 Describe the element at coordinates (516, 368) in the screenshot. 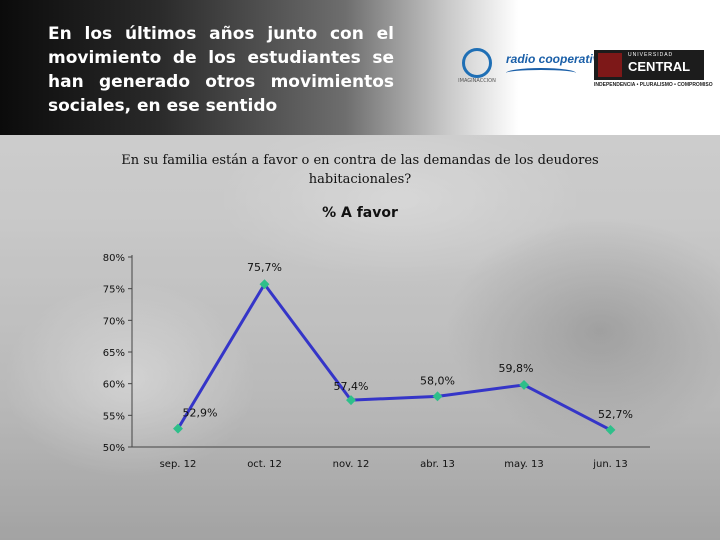

I see `data-label: 59,8%` at that location.